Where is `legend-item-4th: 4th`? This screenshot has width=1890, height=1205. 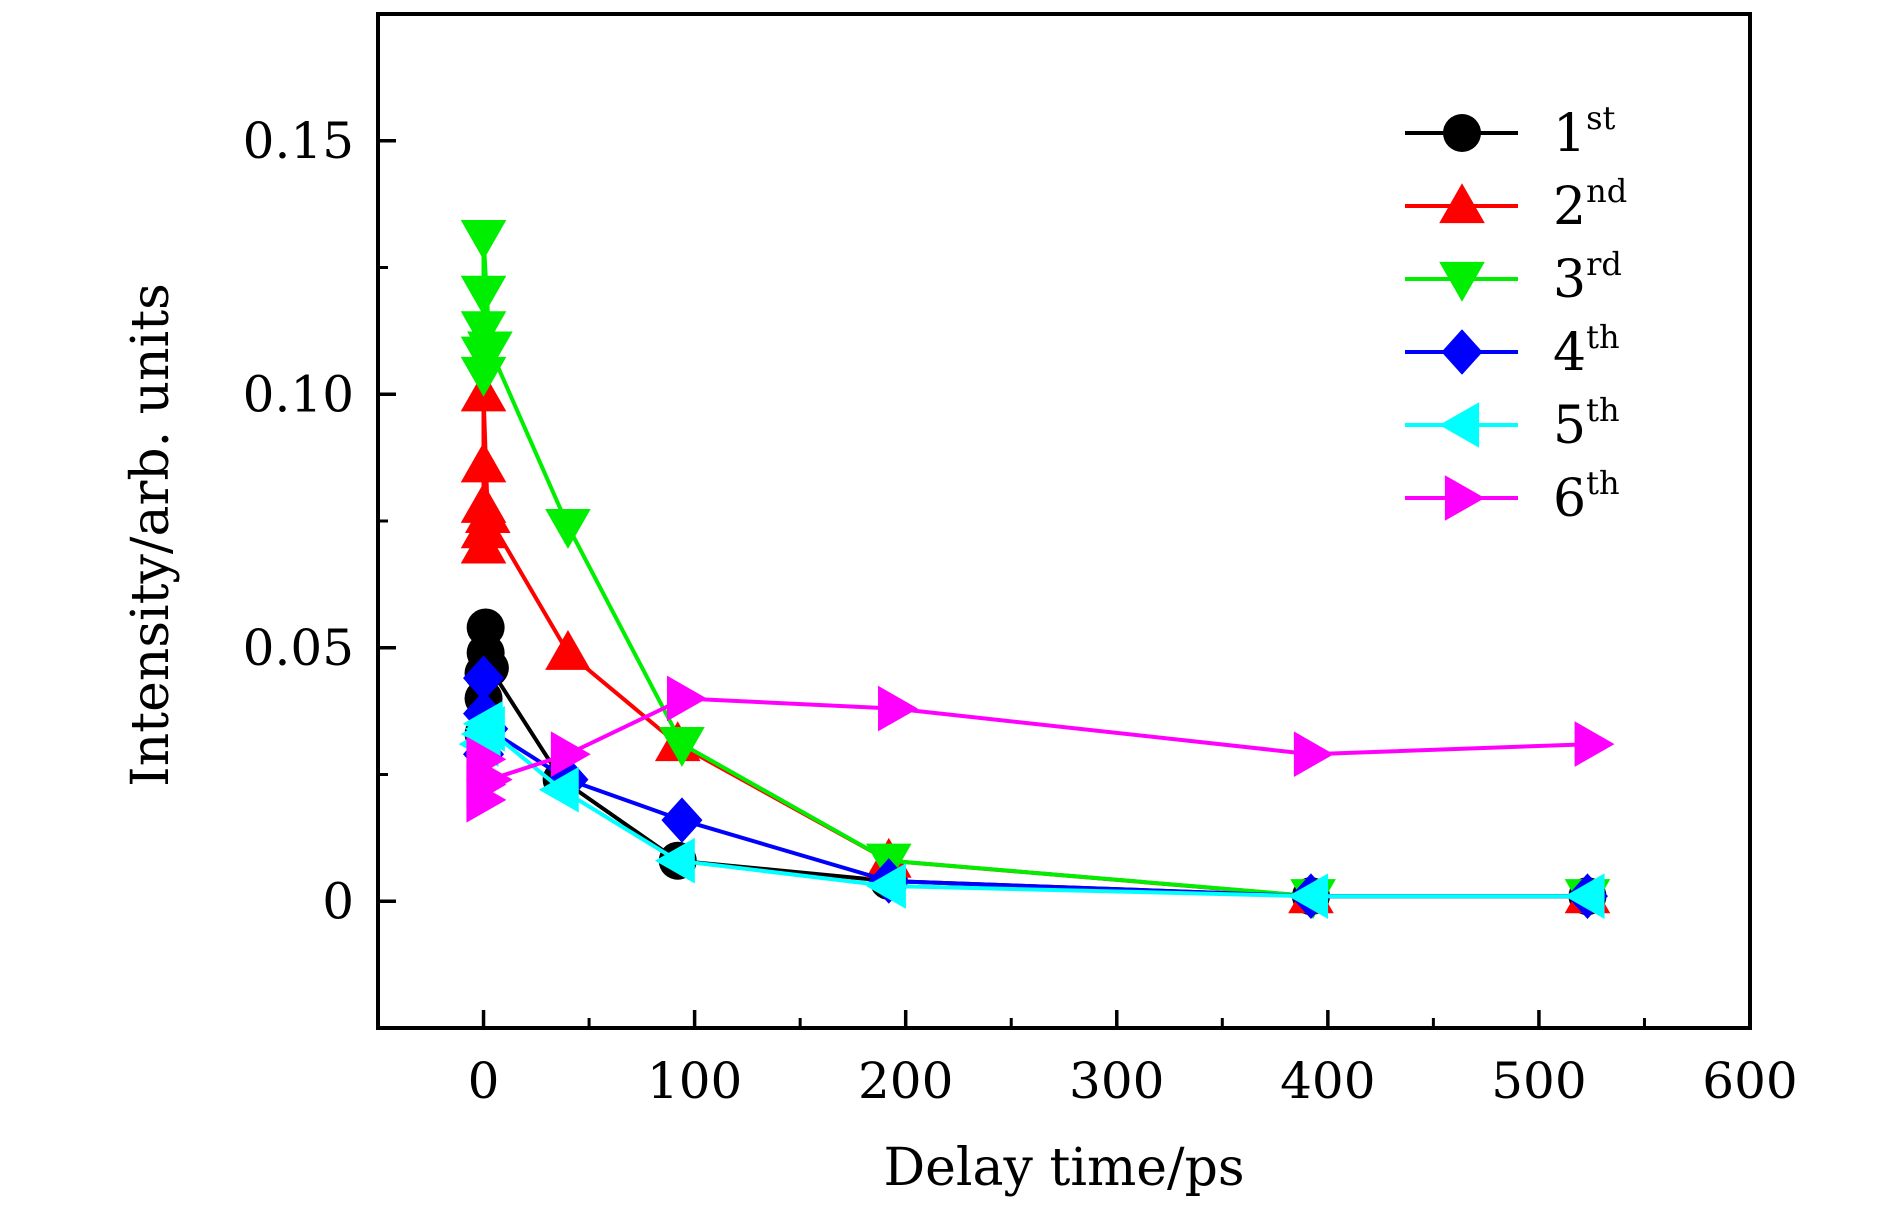 legend-item-4th: 4th is located at coordinates (1512, 350).